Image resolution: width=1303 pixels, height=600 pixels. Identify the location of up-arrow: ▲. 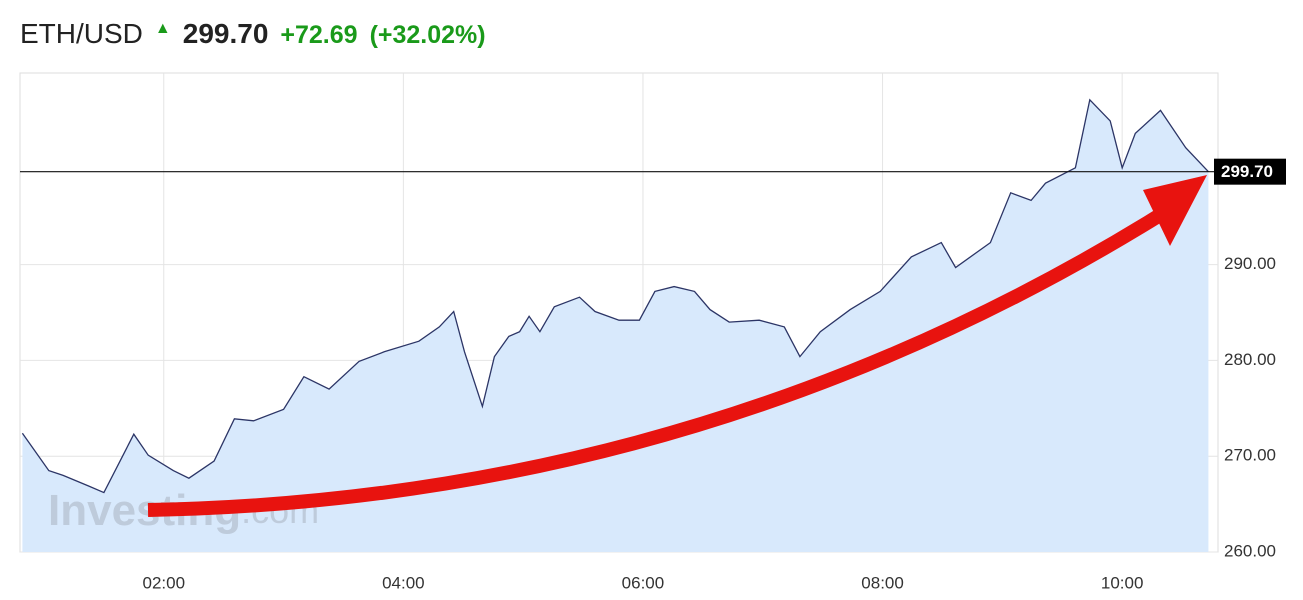
(162, 28).